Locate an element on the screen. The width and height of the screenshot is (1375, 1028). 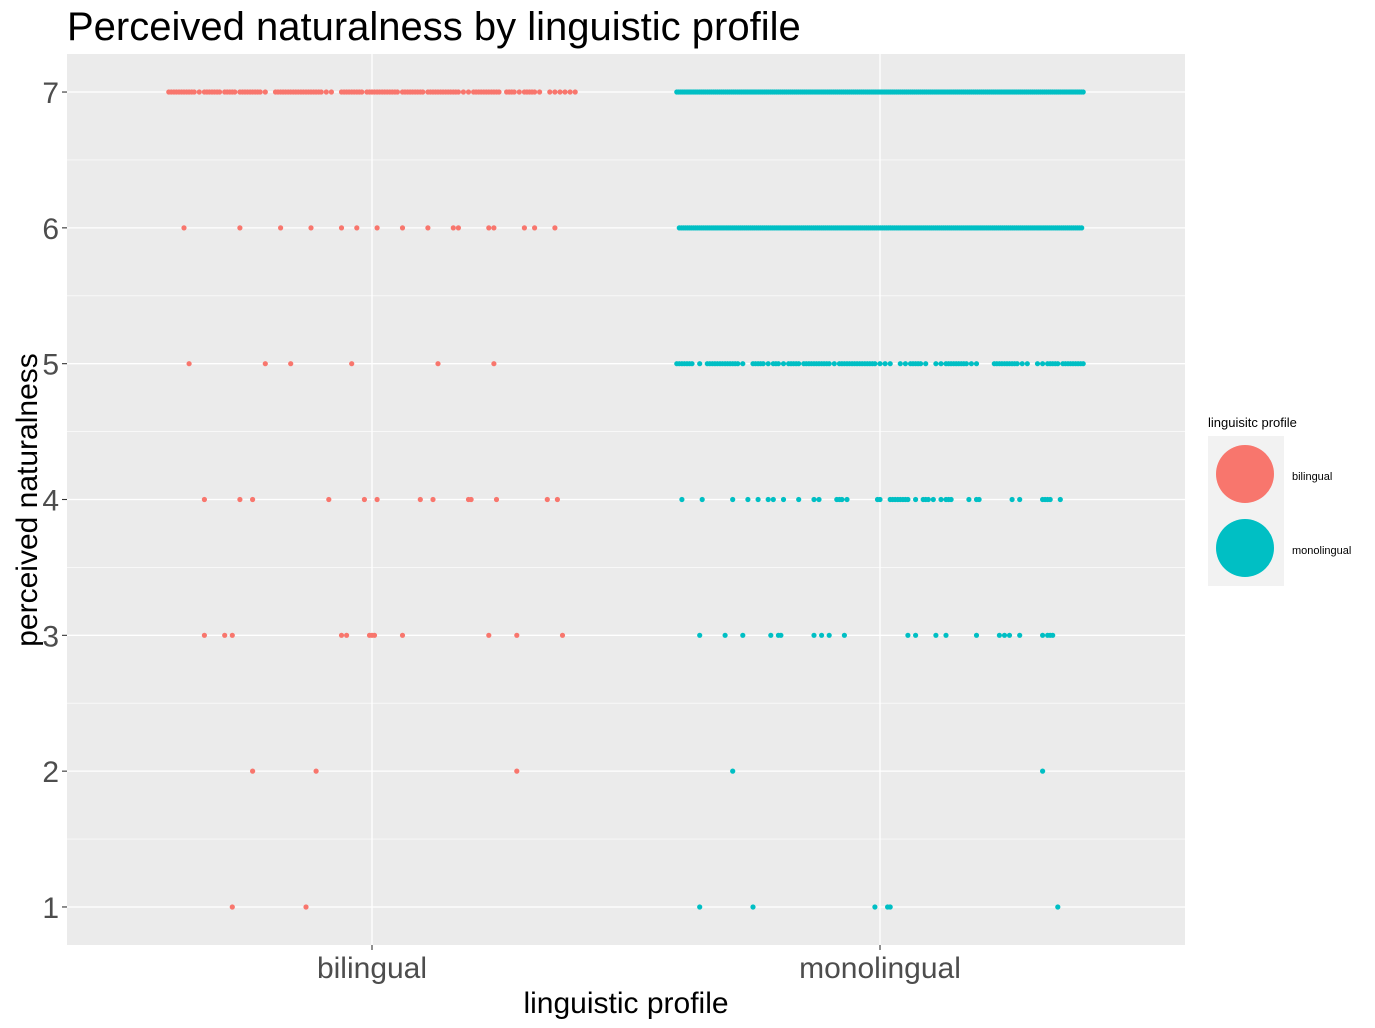
x-axis-title: linguistic profile is located at coordinates (625, 1003).